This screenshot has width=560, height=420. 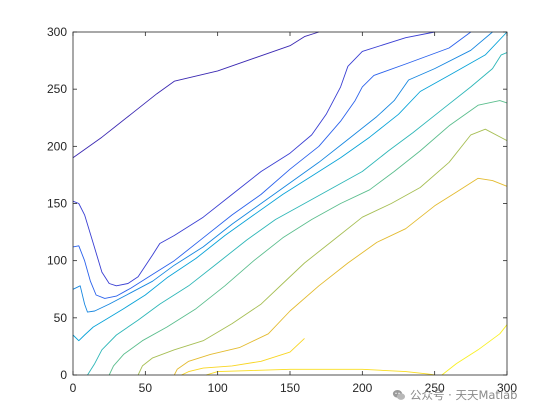 What do you see at coordinates (57, 89) in the screenshot?
I see `y-tick-label-250: 250` at bounding box center [57, 89].